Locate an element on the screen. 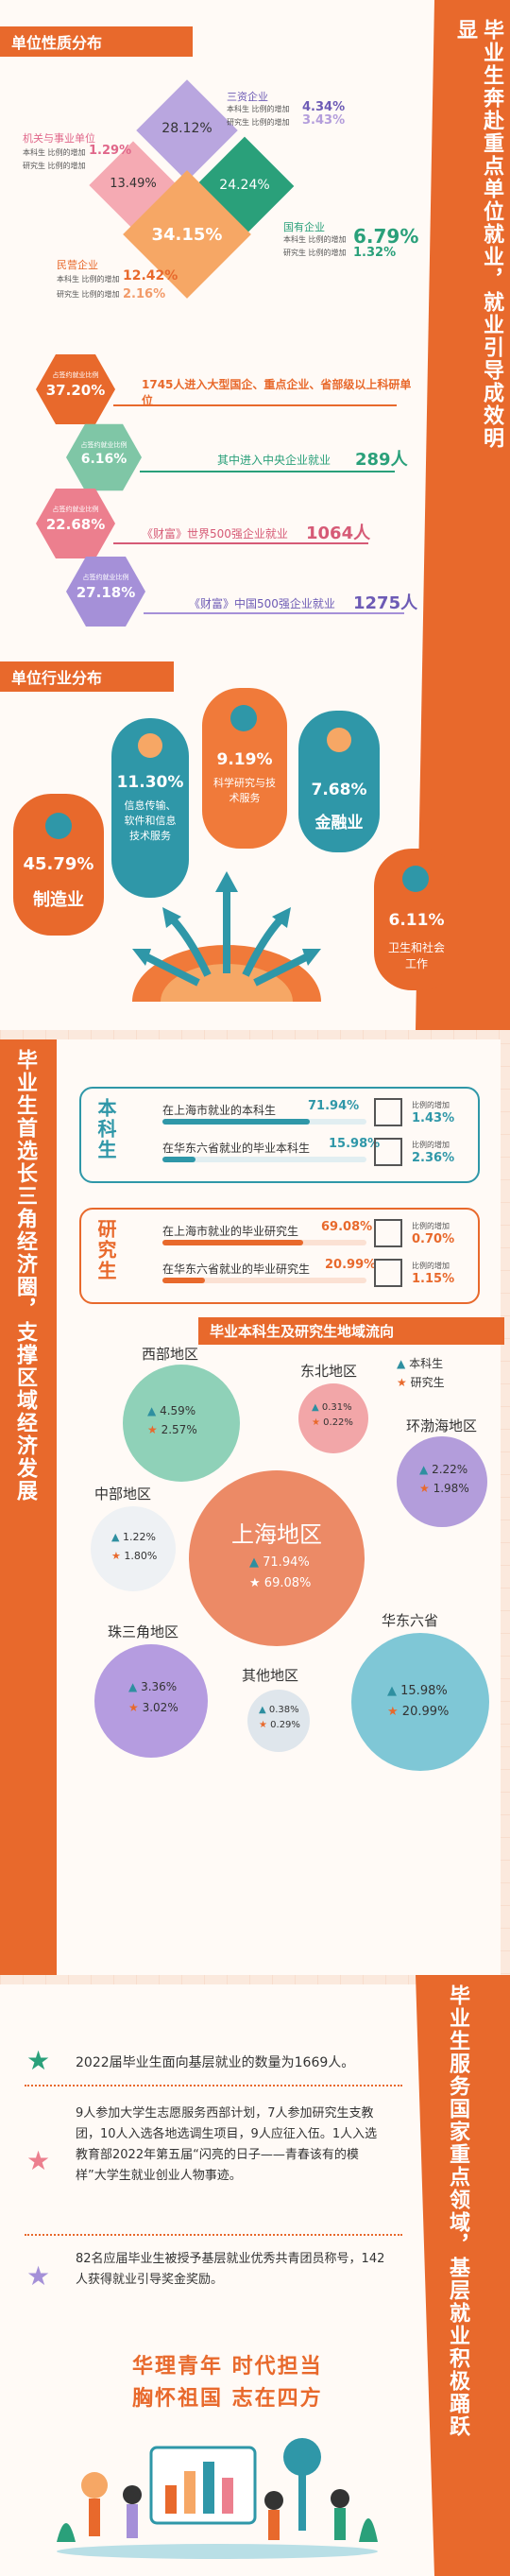 This screenshot has height=2576, width=510. section3-side-band is located at coordinates (28, 1507).